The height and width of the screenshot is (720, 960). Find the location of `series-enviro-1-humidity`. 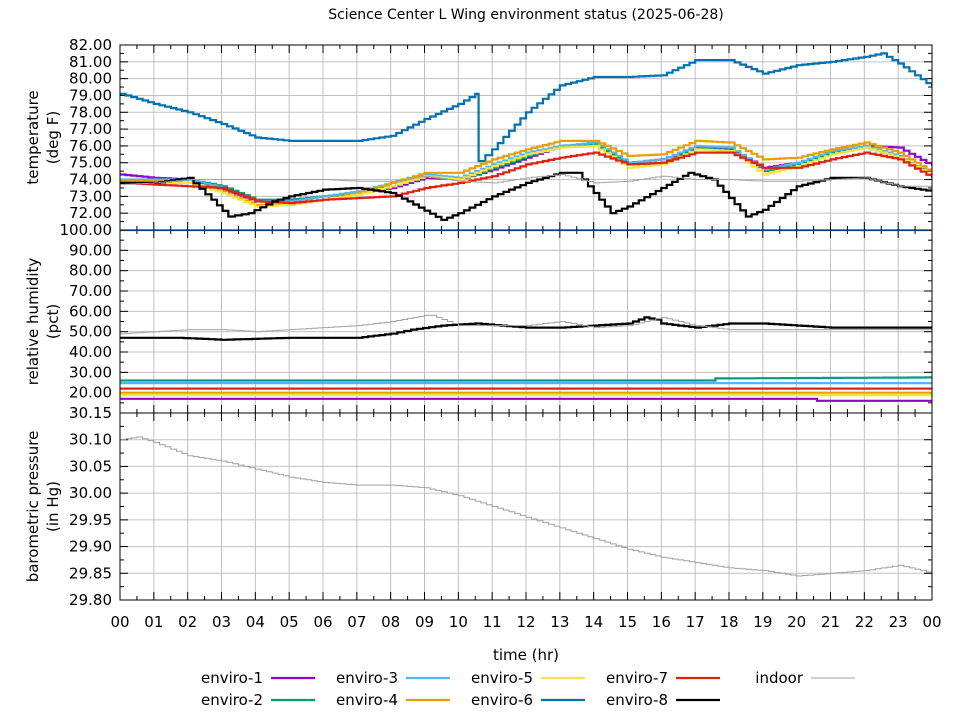

series-enviro-1-humidity is located at coordinates (526, 399).